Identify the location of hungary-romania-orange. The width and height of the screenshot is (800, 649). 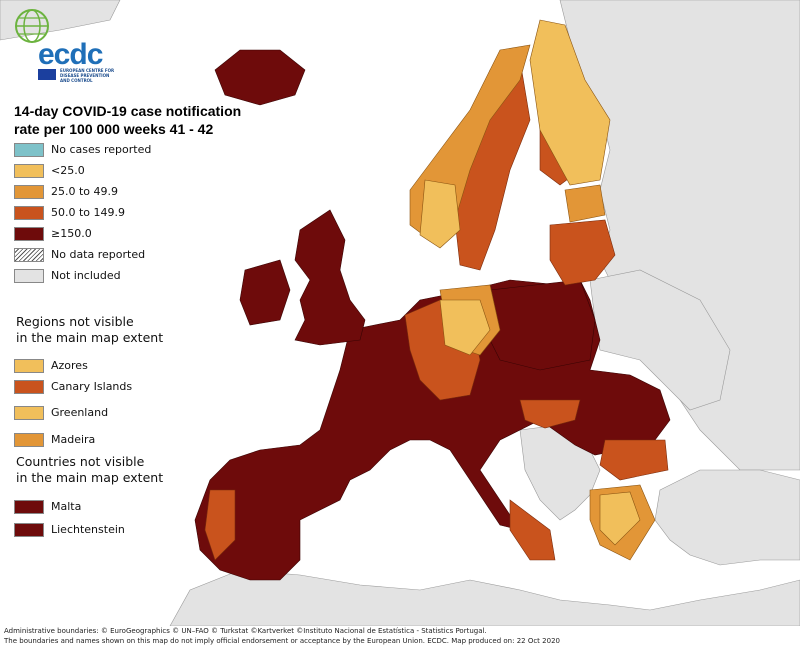
(550, 414).